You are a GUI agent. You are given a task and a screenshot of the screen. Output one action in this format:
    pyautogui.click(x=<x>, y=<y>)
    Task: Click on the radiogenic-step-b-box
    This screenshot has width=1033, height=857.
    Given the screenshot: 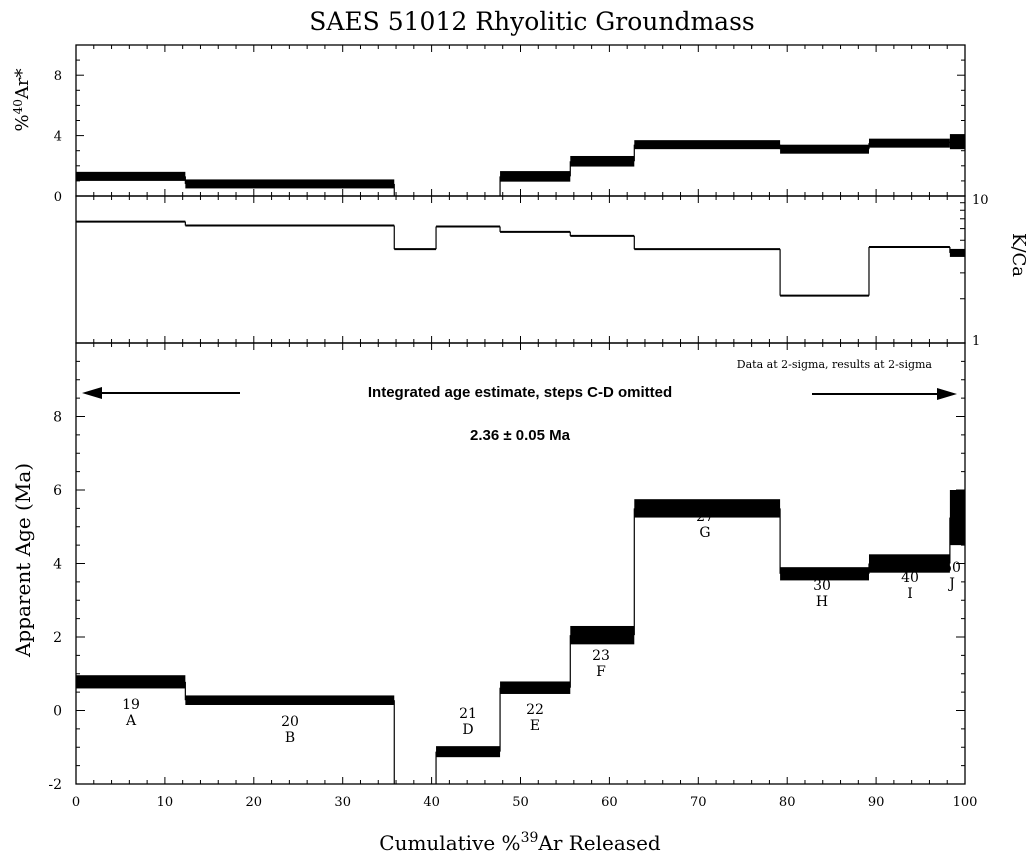 What is the action you would take?
    pyautogui.click(x=290, y=184)
    